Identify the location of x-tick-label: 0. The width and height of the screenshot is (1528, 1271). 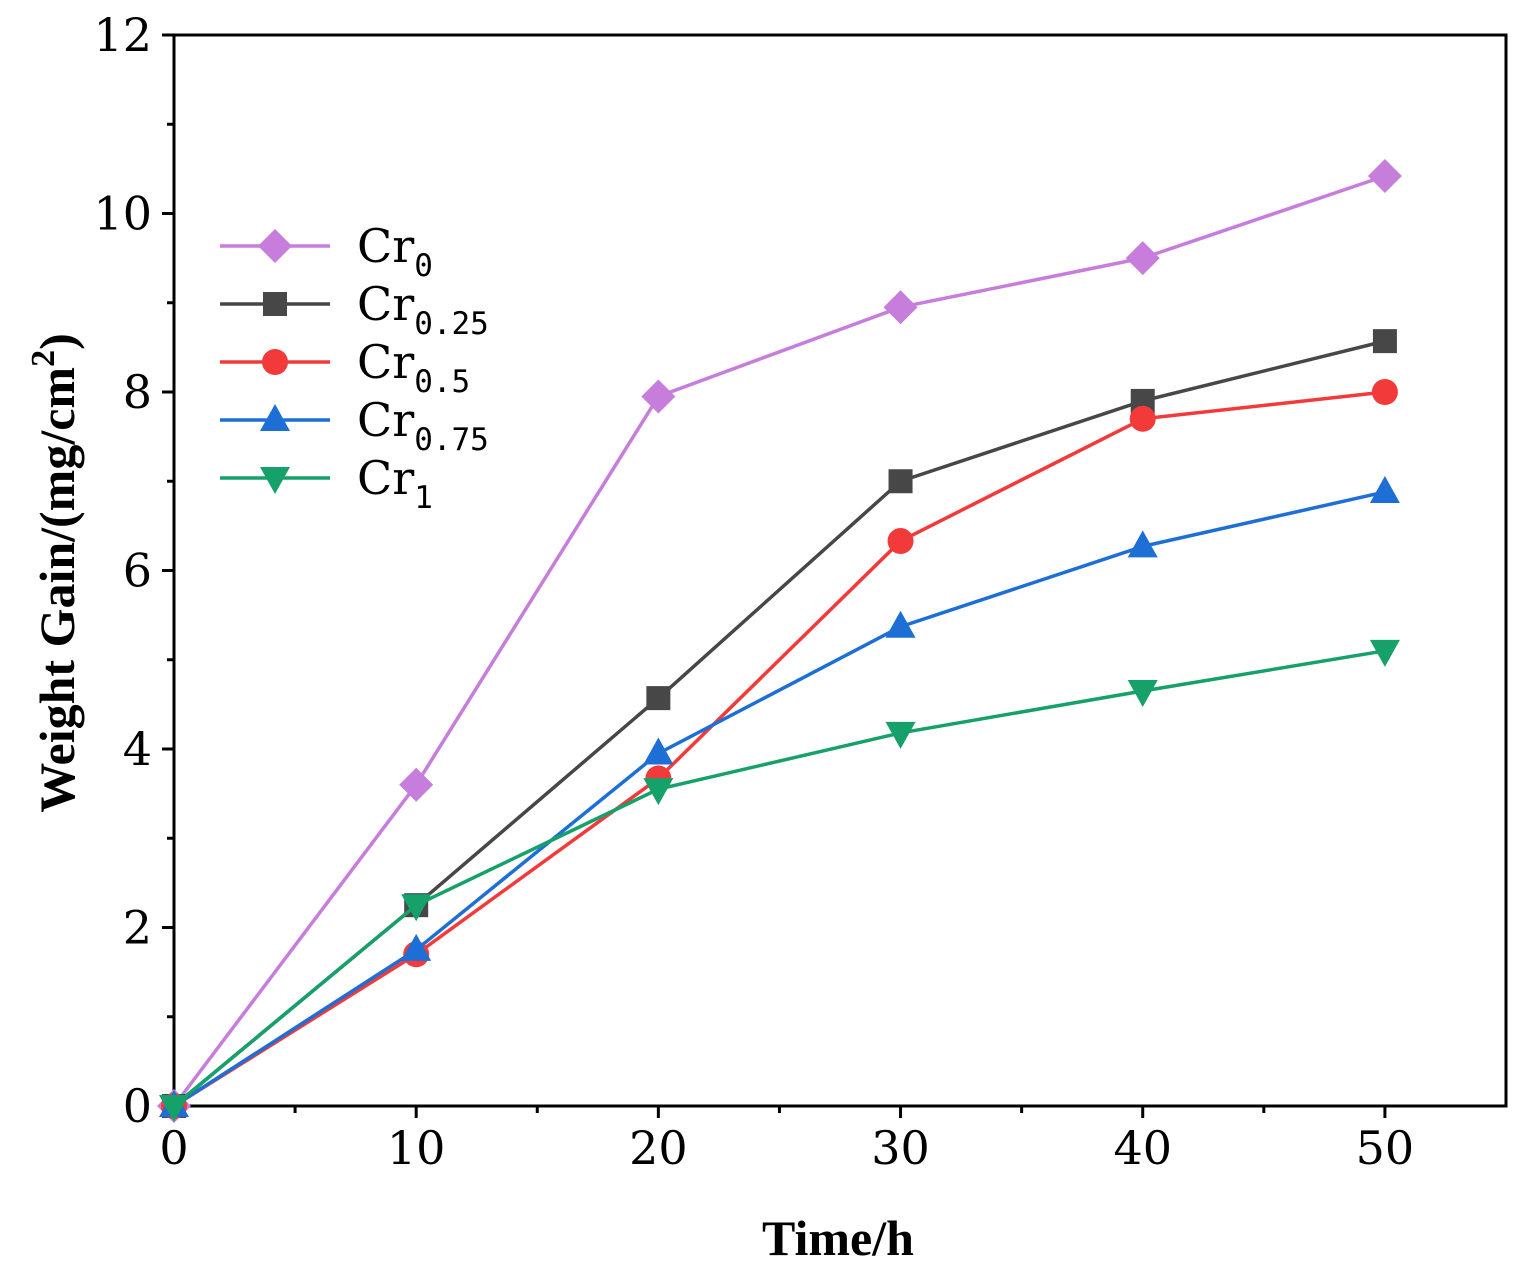
(173, 1148).